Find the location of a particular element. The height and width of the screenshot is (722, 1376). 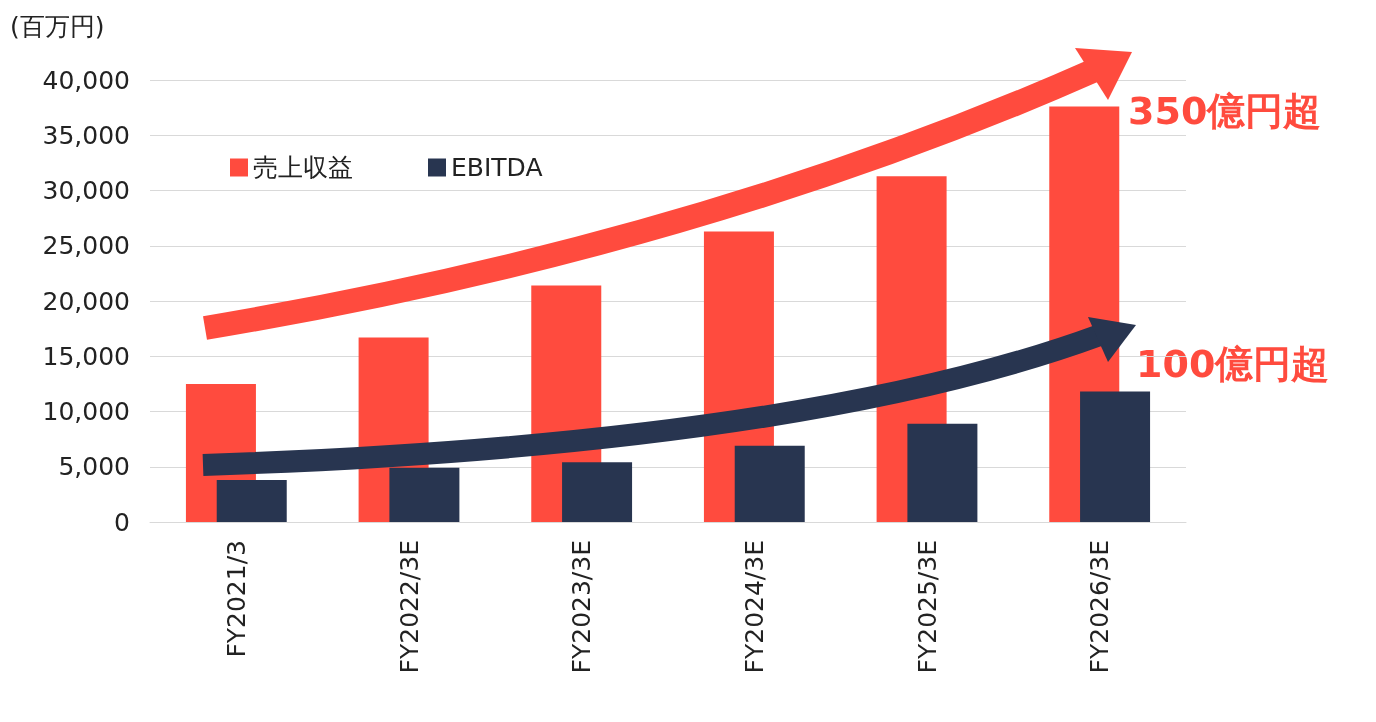

x-tick-label: FY2021/3 is located at coordinates (236, 599).